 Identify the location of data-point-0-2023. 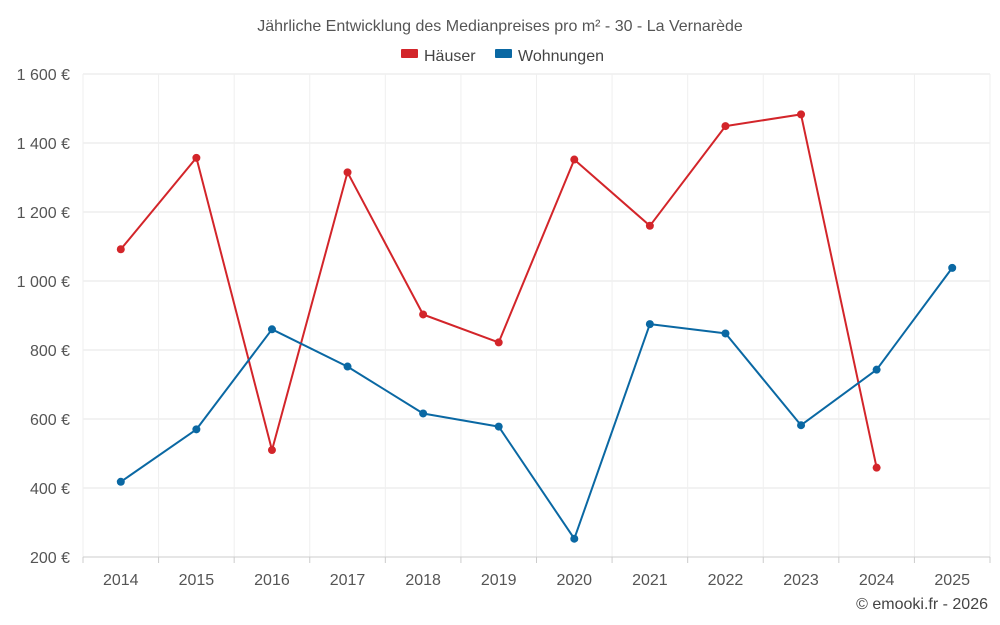
(801, 114).